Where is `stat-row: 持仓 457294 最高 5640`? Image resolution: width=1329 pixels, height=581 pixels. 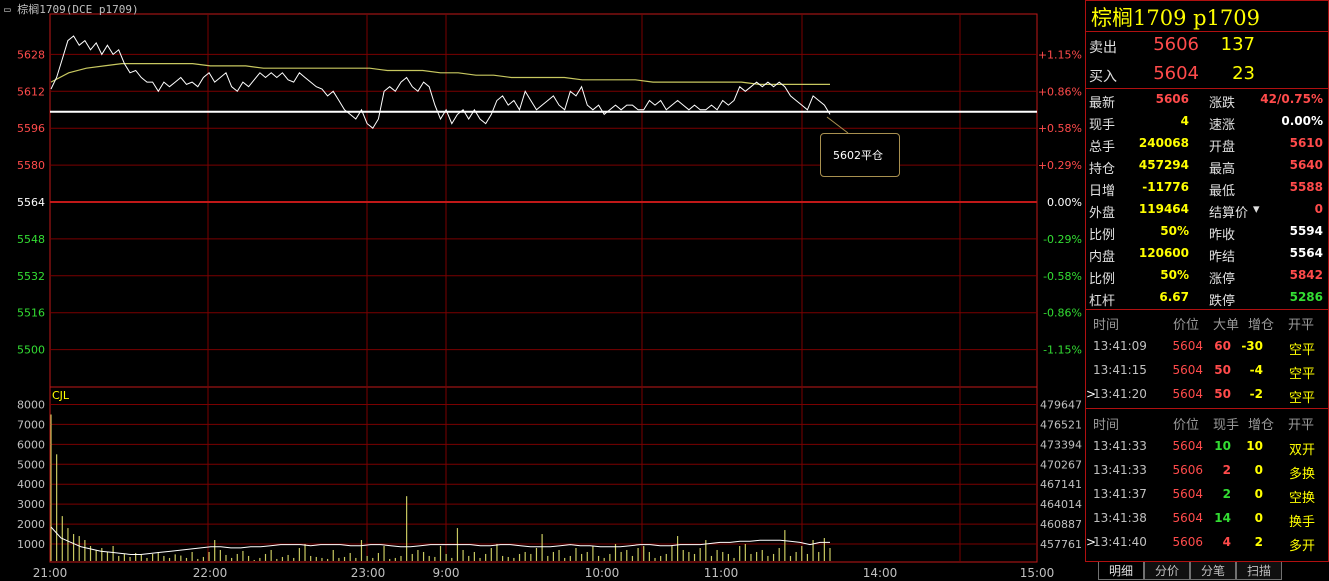
stat-row: 持仓 457294 最高 5640 is located at coordinates (1207, 166).